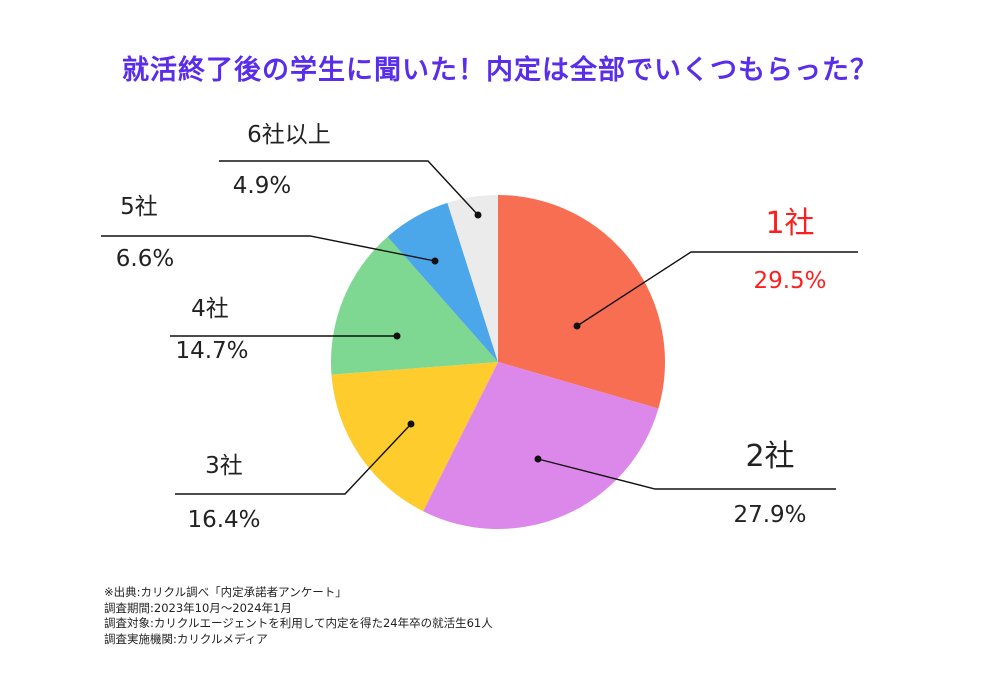  I want to click on slice-label-6: 6社以上, so click(289, 135).